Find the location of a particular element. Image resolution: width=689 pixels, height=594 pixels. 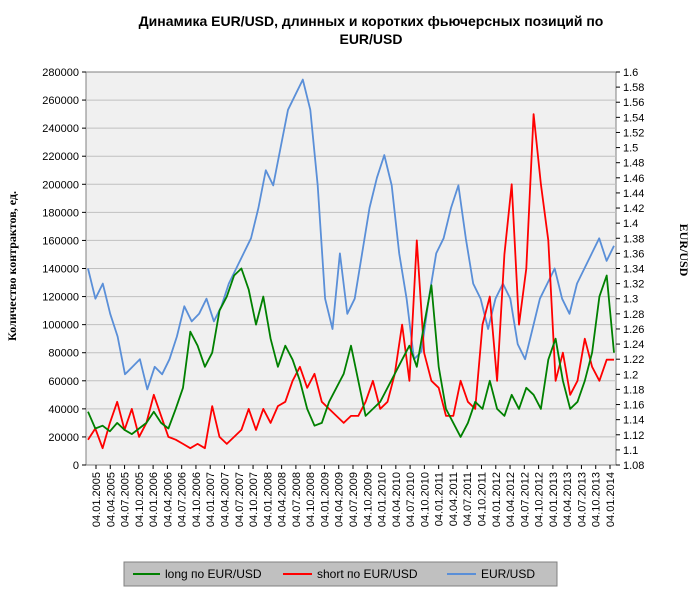

x-tick-label: 04.01.2008 is located at coordinates (268, 499).